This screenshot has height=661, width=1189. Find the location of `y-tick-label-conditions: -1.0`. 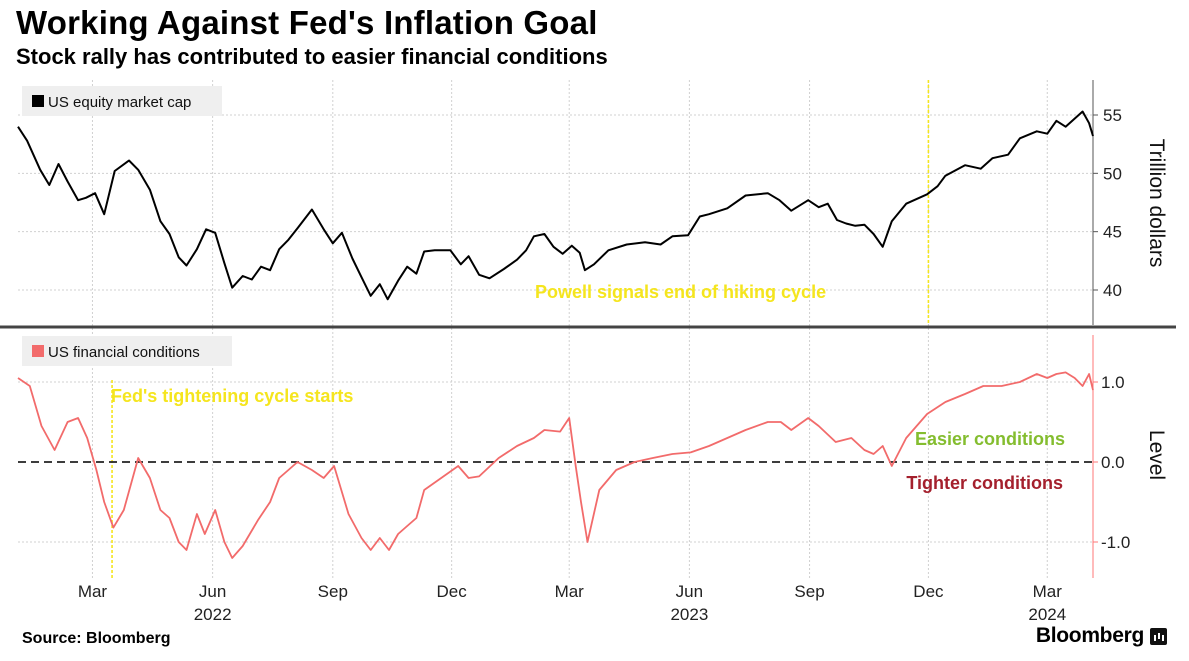

y-tick-label-conditions: -1.0 is located at coordinates (1115, 542).